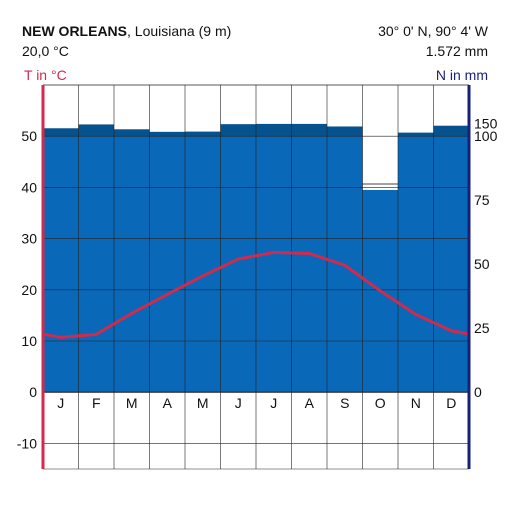  What do you see at coordinates (486, 123) in the screenshot?
I see `precip-tick-label: 150` at bounding box center [486, 123].